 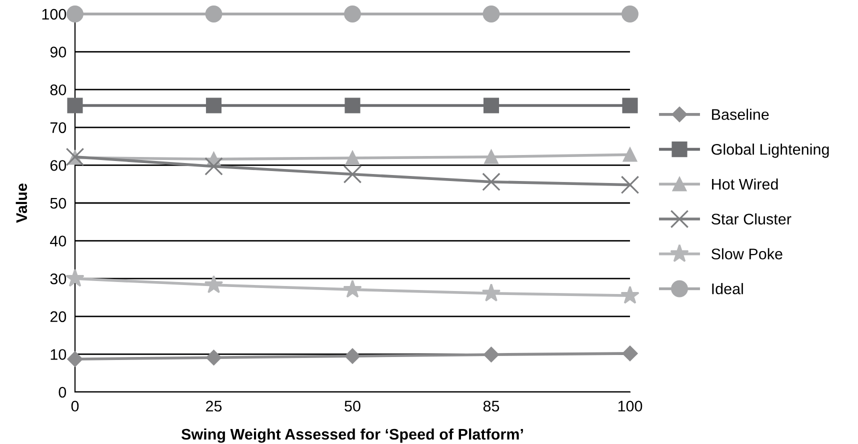 What do you see at coordinates (58, 278) in the screenshot?
I see `y-tick-label: 30` at bounding box center [58, 278].